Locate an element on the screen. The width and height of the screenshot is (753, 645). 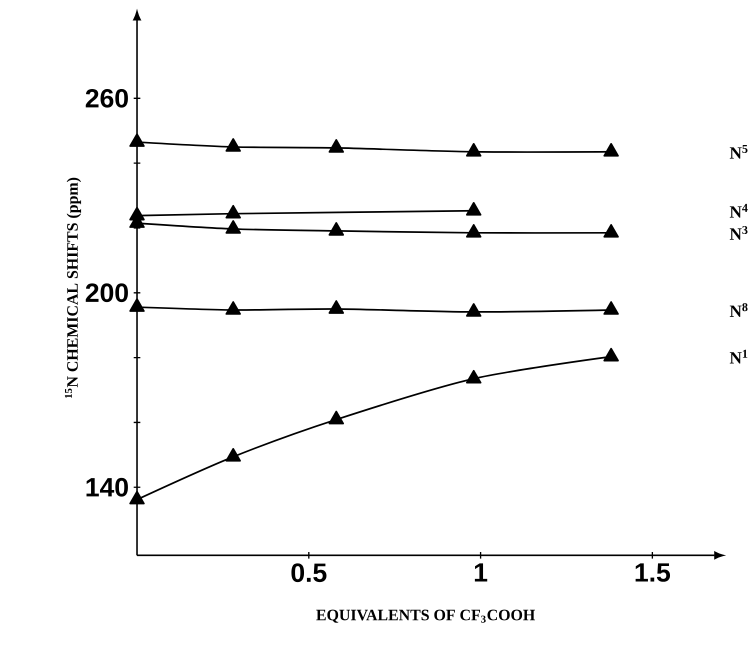
y-tick-label: 260 is located at coordinates (107, 98).